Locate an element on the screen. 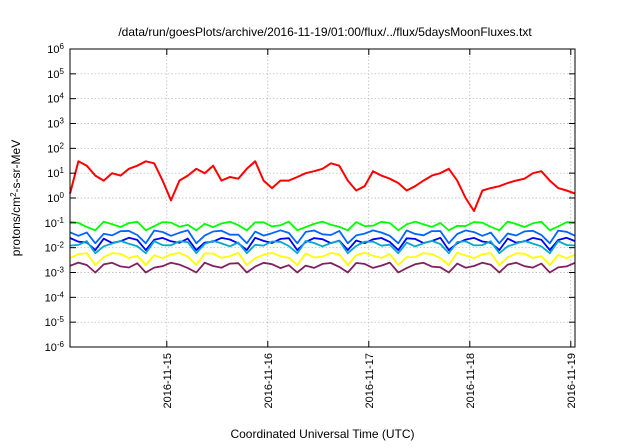  y-tick-label: 10⁴ is located at coordinates (55, 98).